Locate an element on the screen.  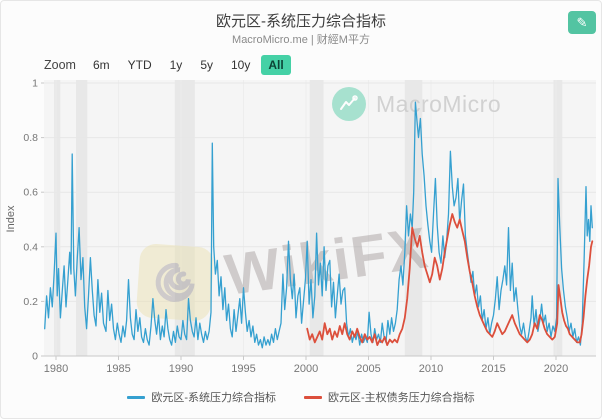
y-tick-label: 0.8 is located at coordinates (30, 138).